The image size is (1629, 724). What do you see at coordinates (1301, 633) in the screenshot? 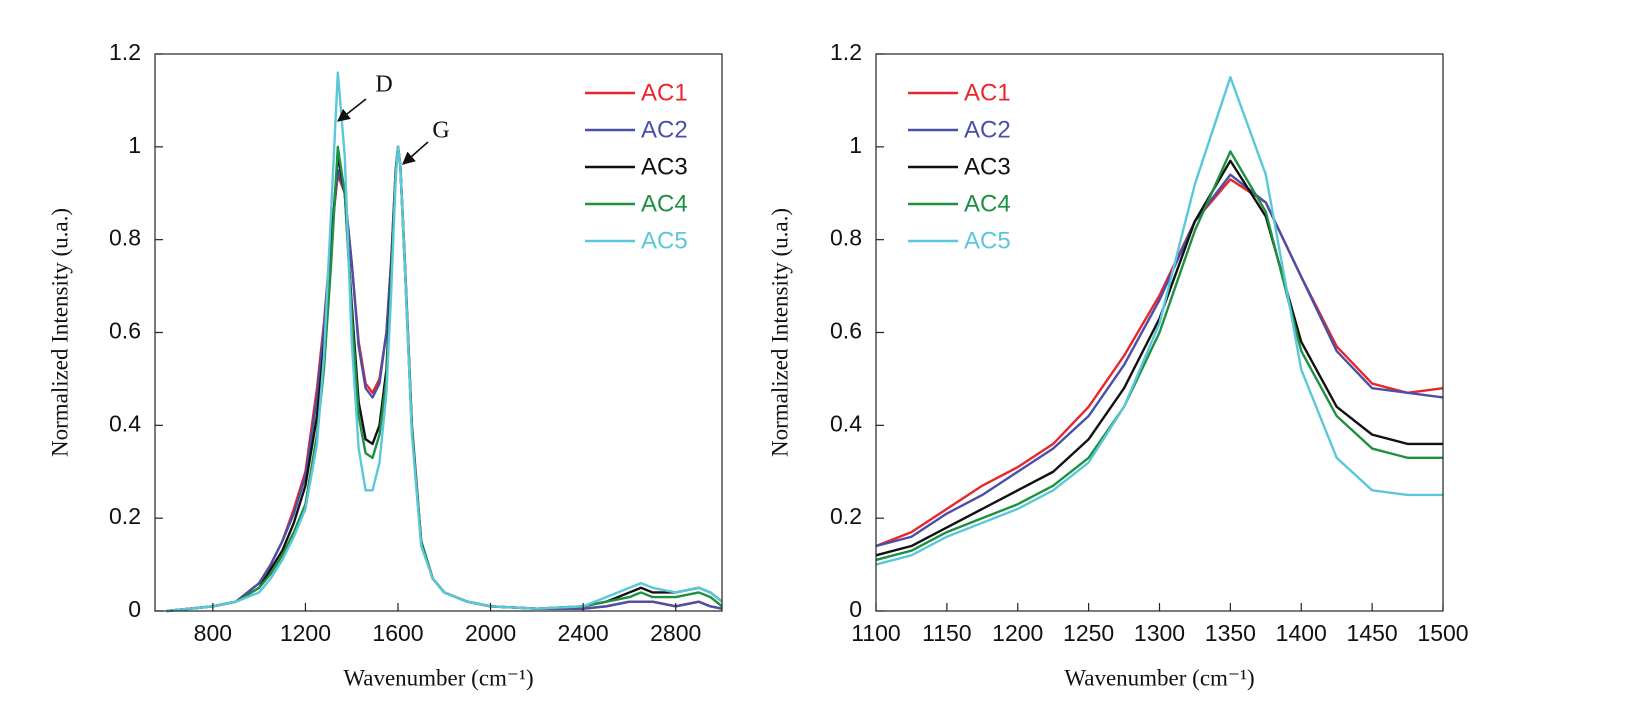
I see `x-tick-label: 1400` at bounding box center [1301, 633].